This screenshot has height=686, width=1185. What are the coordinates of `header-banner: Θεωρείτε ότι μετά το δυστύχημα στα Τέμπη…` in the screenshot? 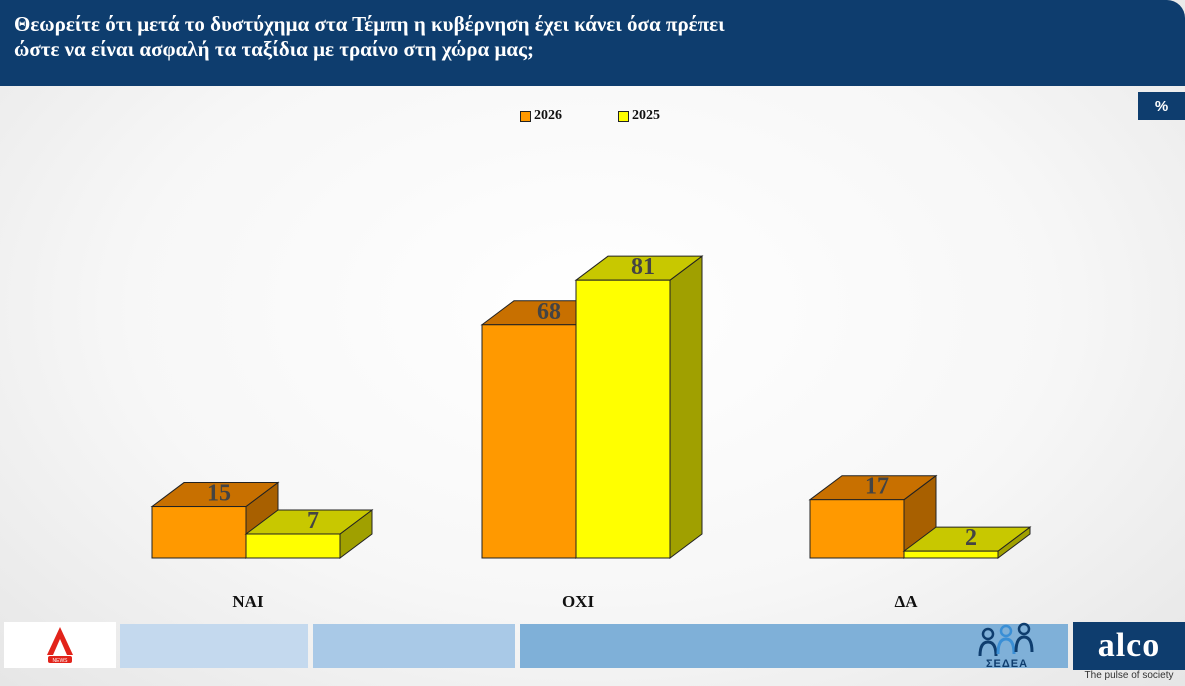 It's located at (592, 43).